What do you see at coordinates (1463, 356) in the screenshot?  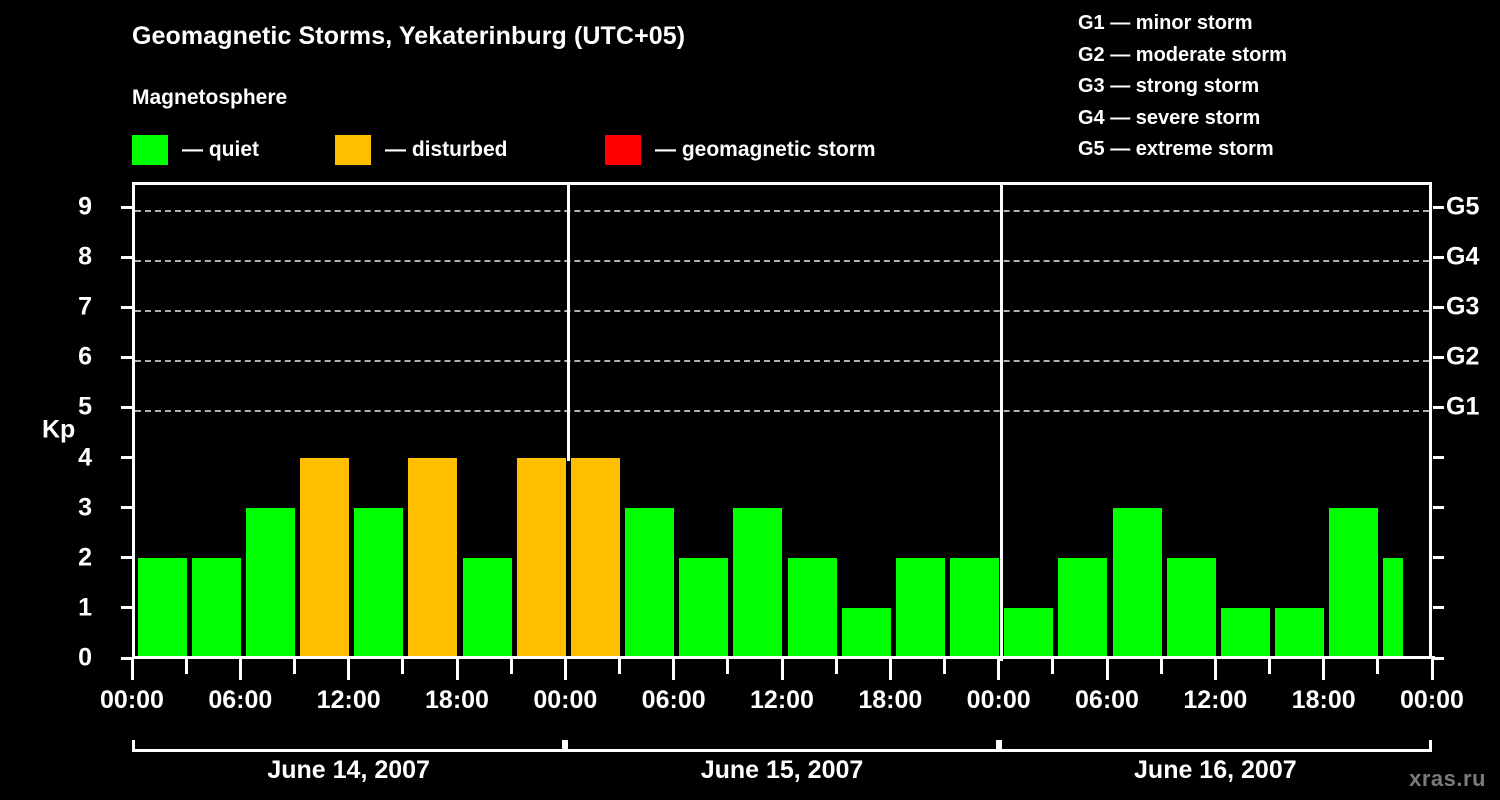 I see `g-scale-tick-label: G2` at bounding box center [1463, 356].